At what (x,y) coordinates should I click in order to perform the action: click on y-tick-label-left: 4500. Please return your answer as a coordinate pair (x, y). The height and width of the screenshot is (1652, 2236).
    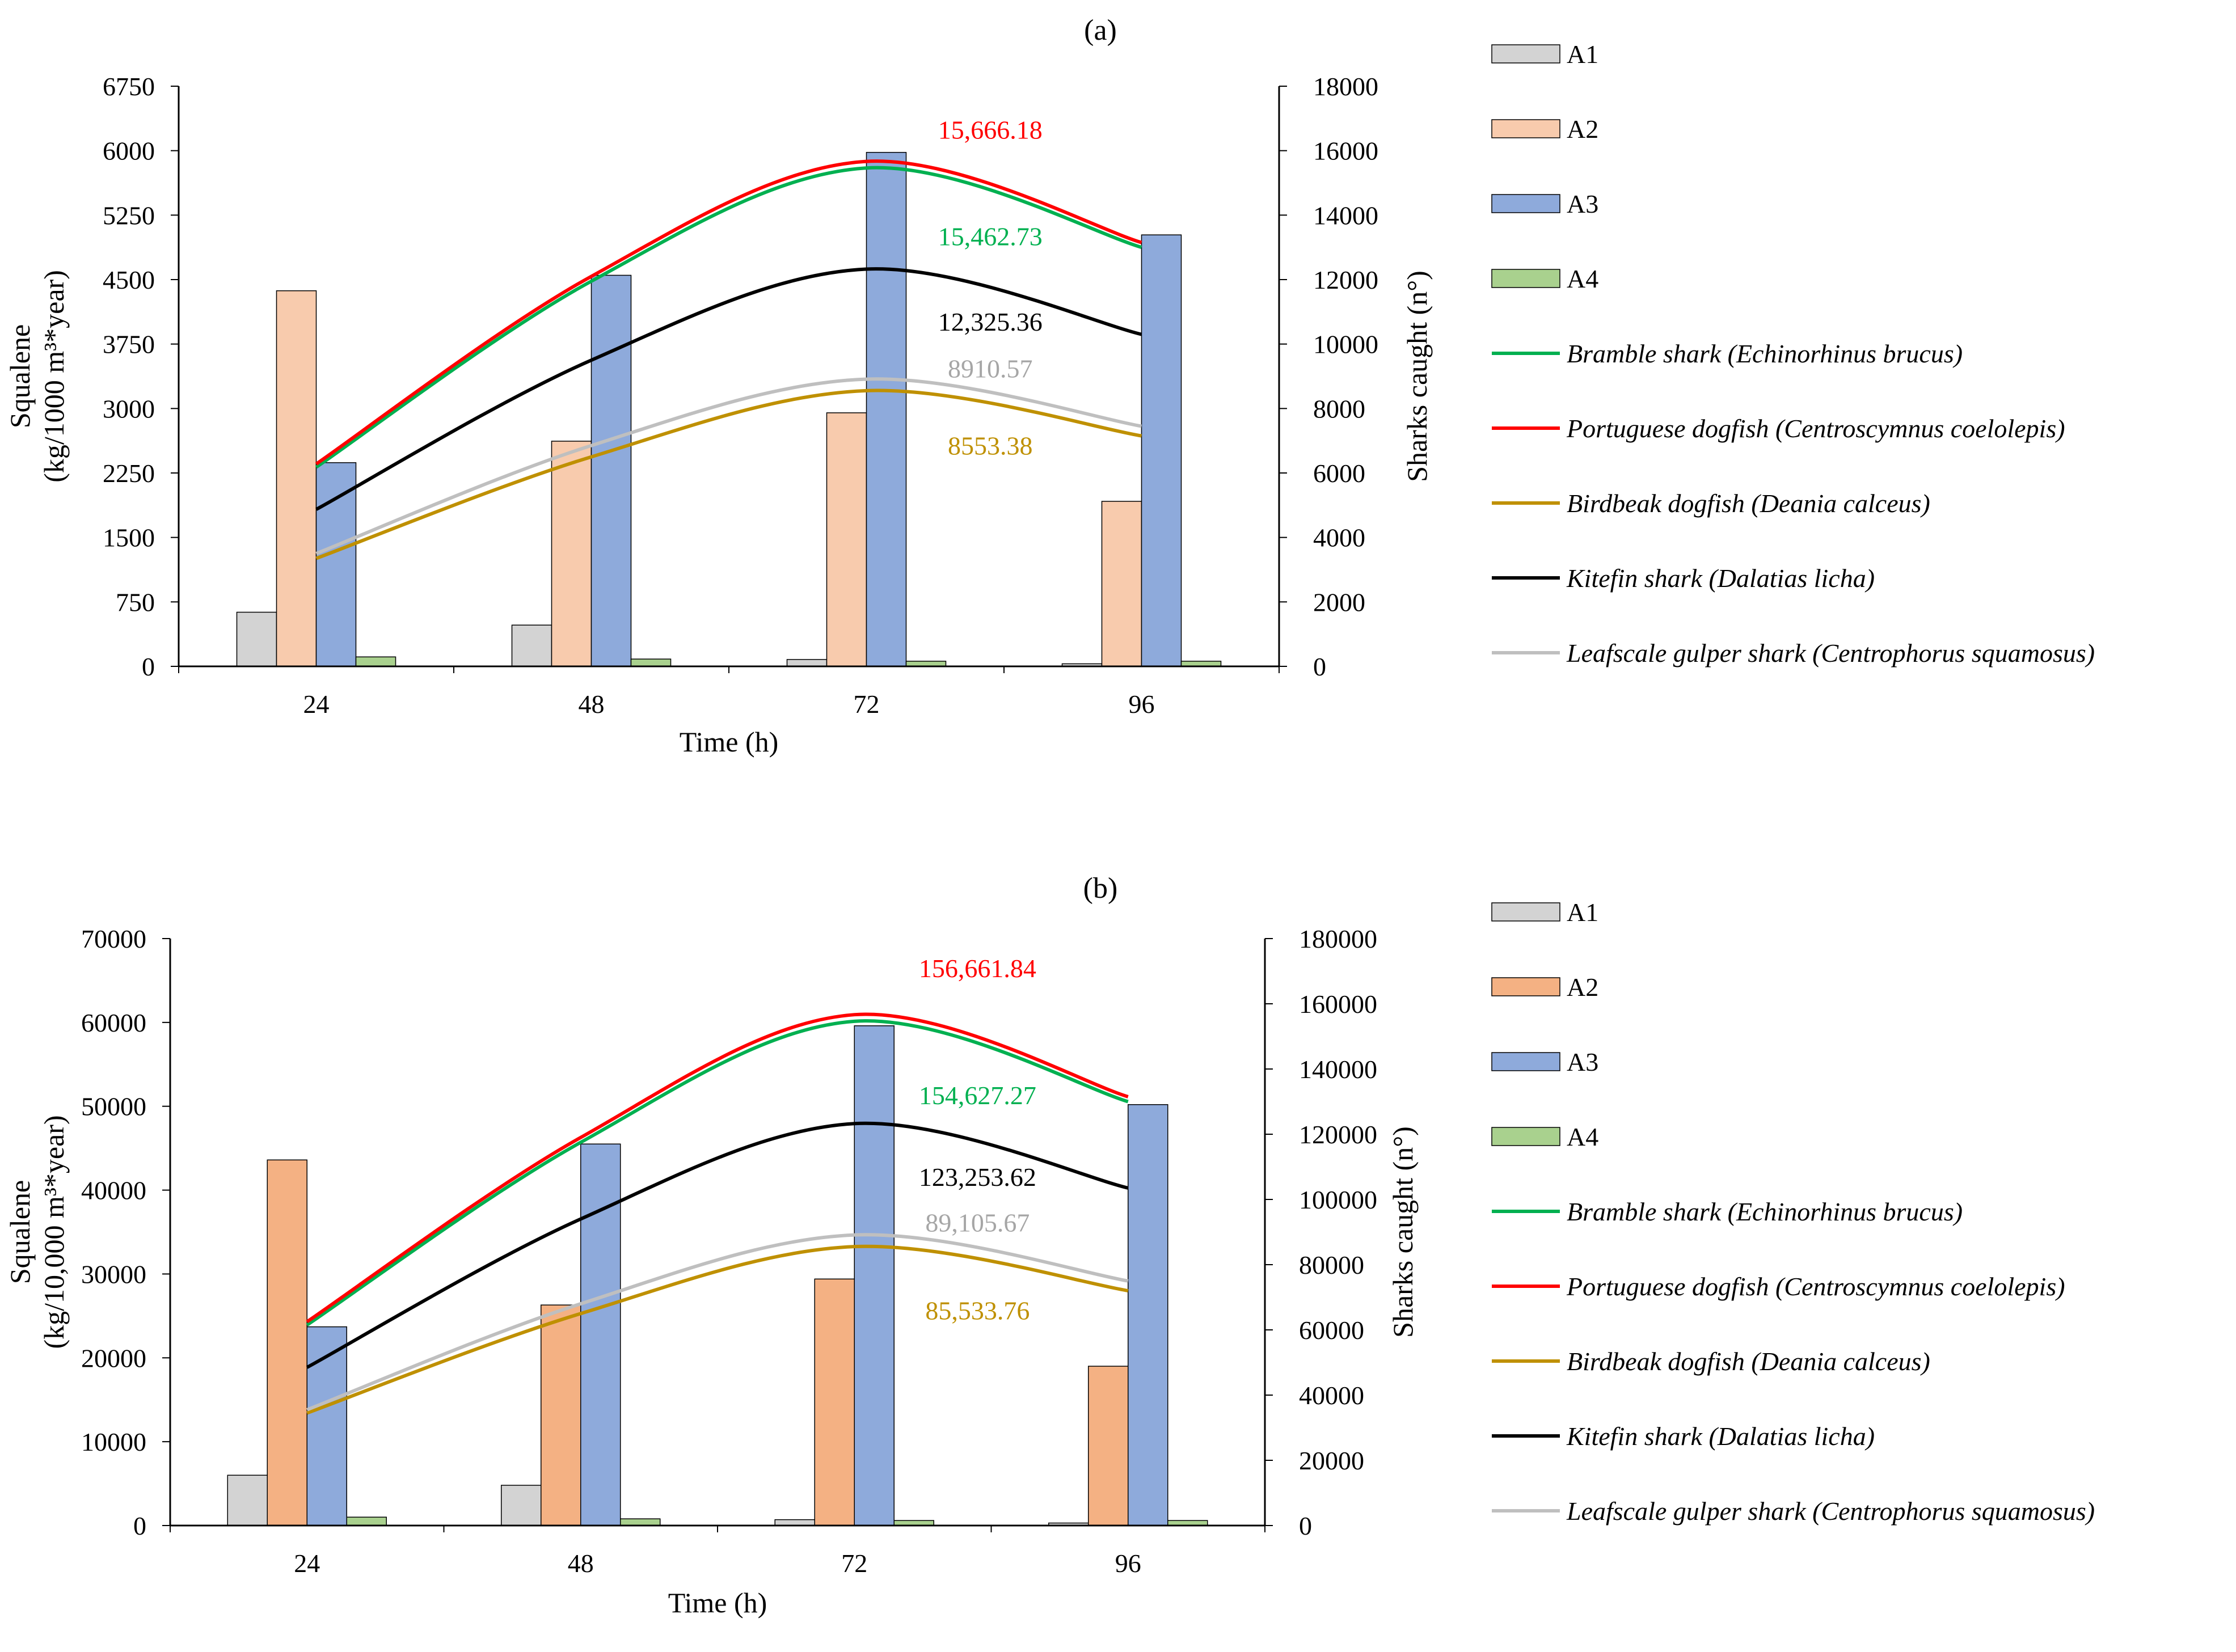
    Looking at the image, I should click on (129, 279).